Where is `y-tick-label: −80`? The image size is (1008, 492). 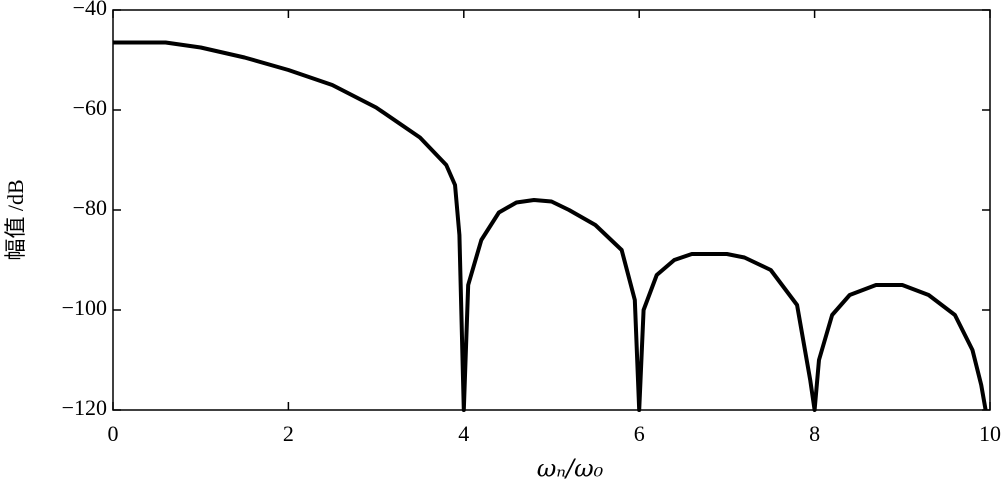
y-tick-label: −80 is located at coordinates (90, 207).